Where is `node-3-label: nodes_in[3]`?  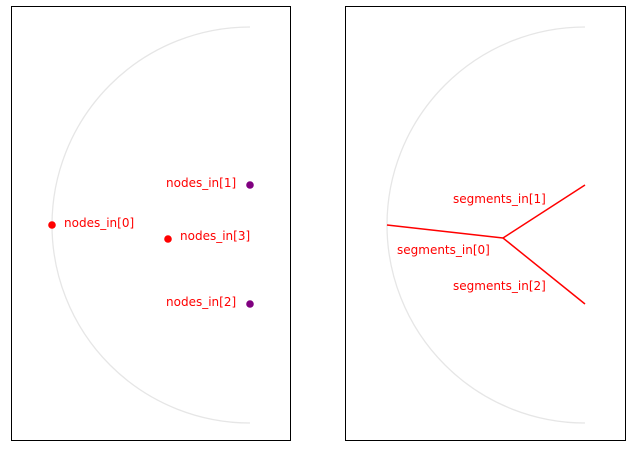
node-3-label: nodes_in[3] is located at coordinates (215, 236).